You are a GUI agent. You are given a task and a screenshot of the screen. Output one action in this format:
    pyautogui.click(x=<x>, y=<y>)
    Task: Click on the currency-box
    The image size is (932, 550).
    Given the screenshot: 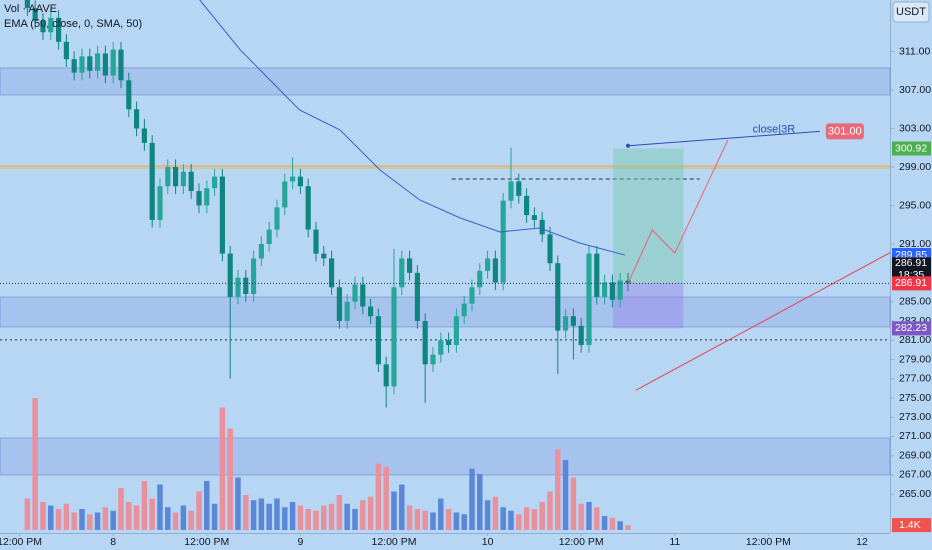 What is the action you would take?
    pyautogui.click(x=911, y=12)
    